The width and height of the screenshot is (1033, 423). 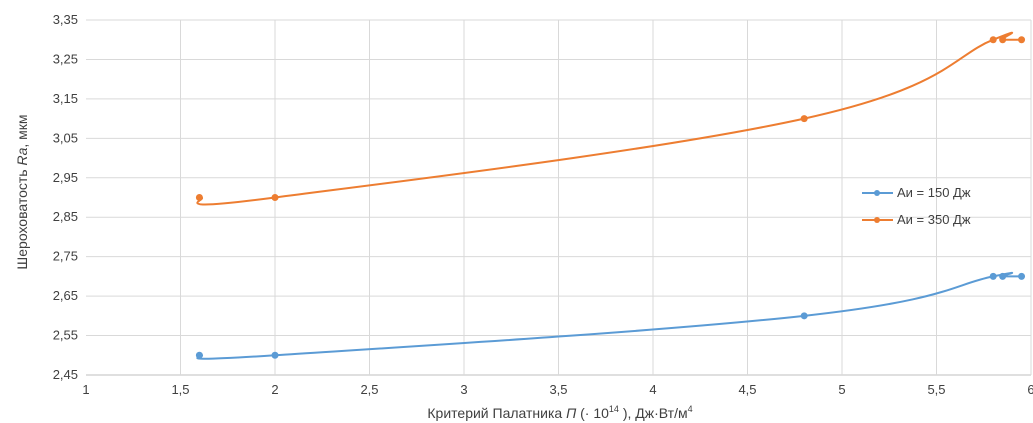 What do you see at coordinates (65, 177) in the screenshot?
I see `y-tick-label: 2,95` at bounding box center [65, 177].